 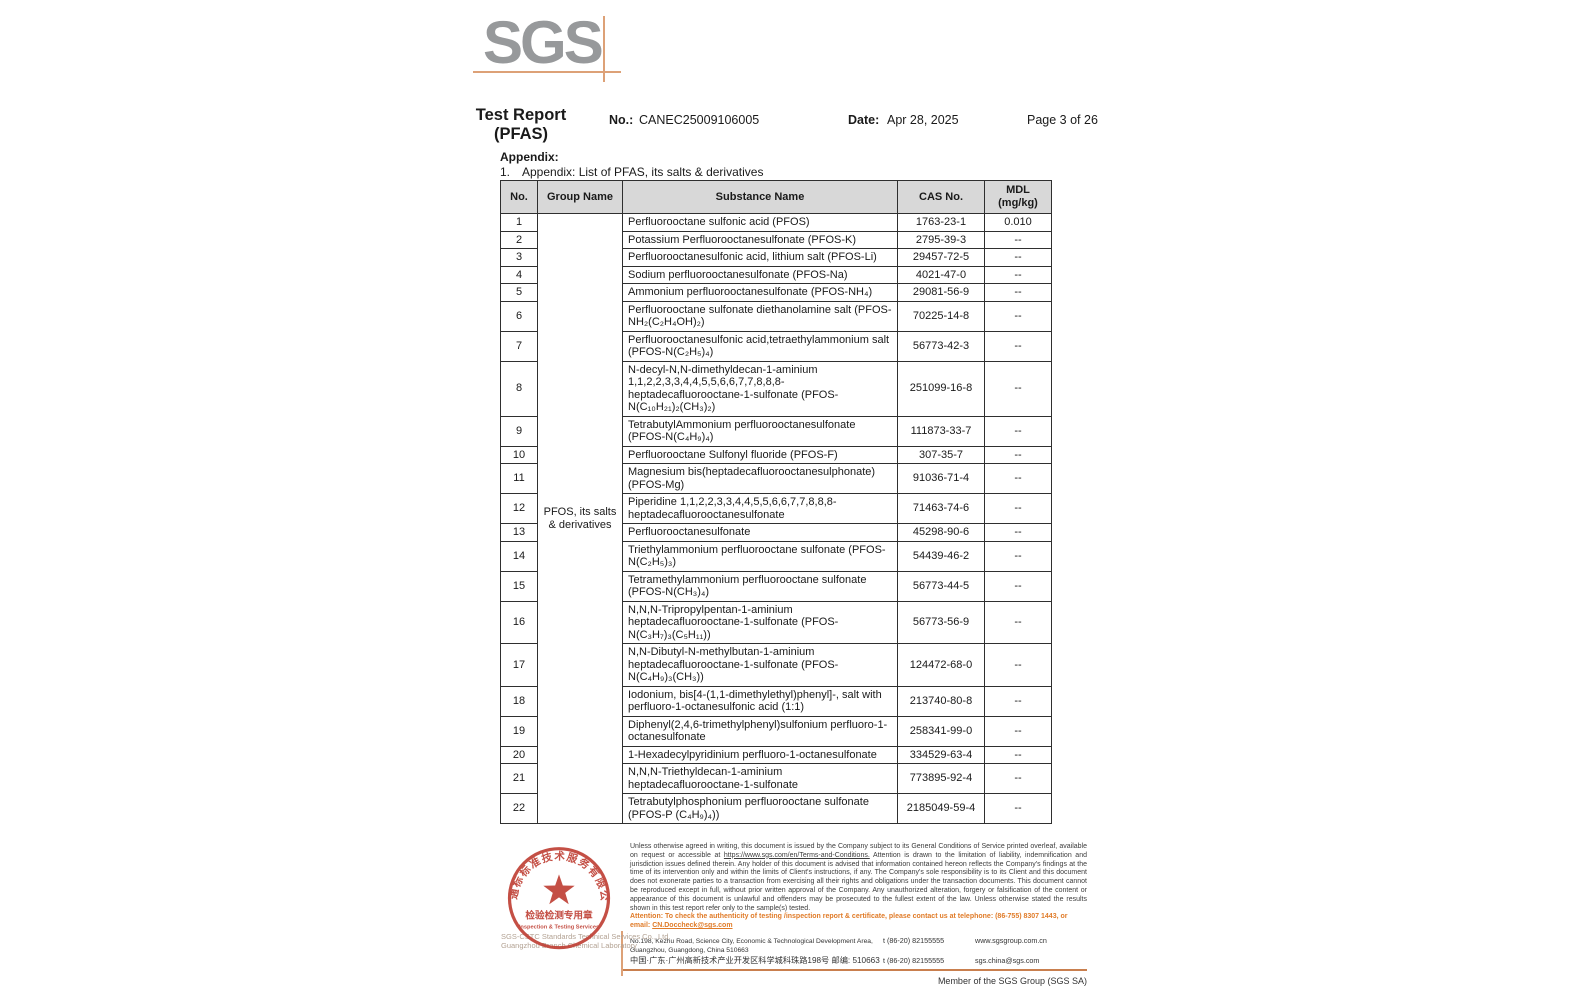 What do you see at coordinates (941, 701) in the screenshot?
I see `cas-number-cell: 213740-80-8` at bounding box center [941, 701].